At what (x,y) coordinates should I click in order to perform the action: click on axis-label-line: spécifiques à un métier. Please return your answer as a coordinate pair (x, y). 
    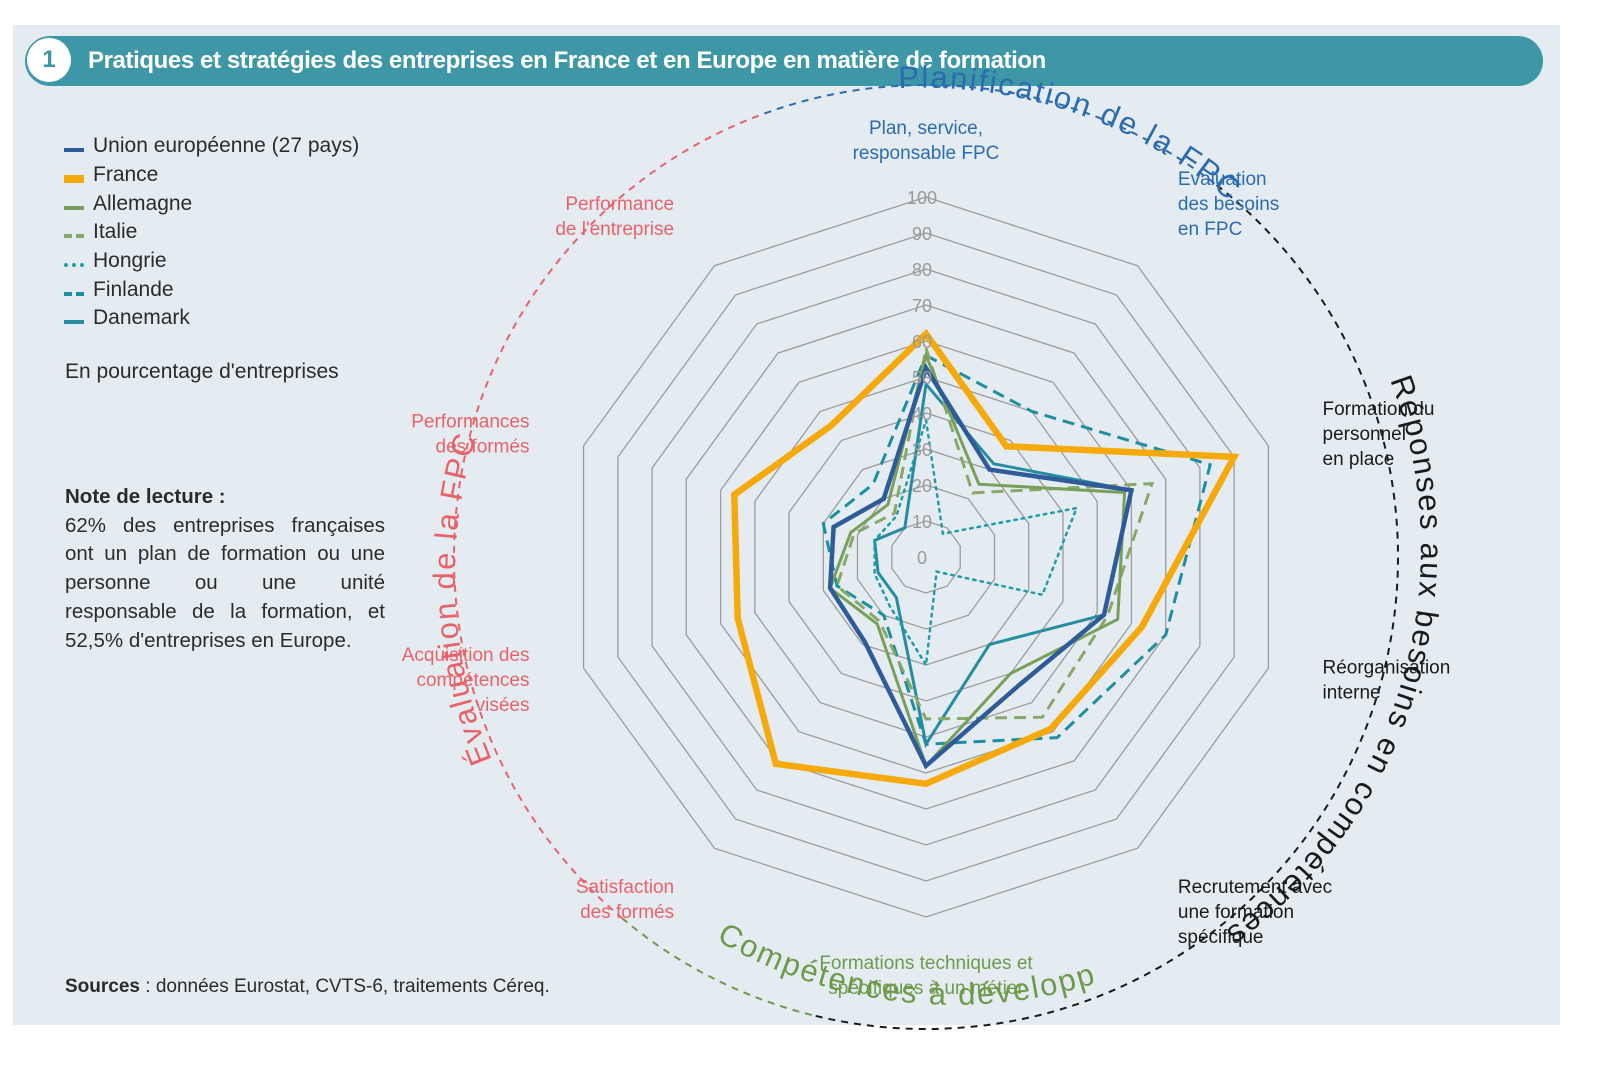
    Looking at the image, I should click on (926, 988).